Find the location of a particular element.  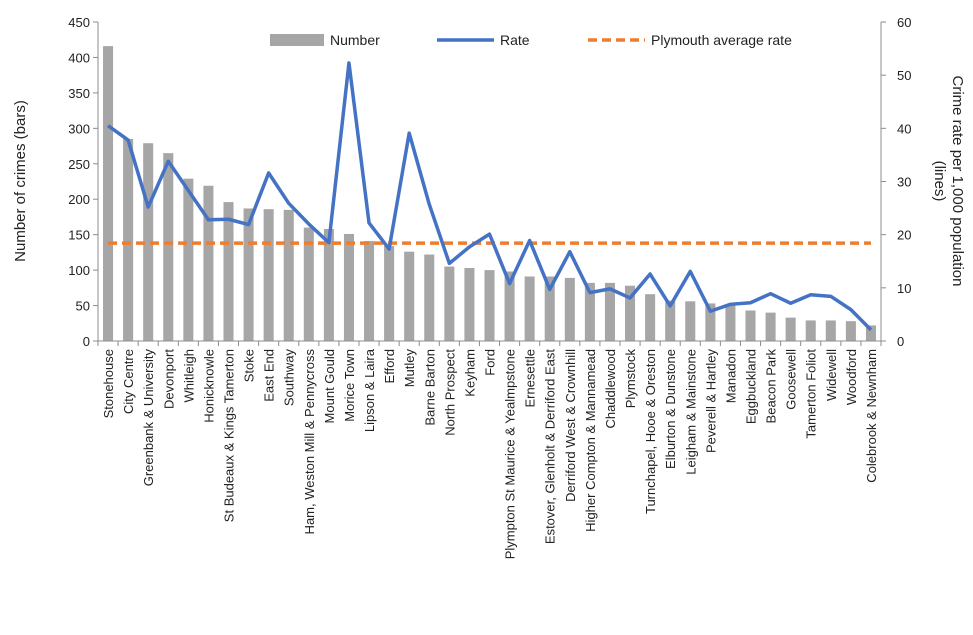

legend-label-number: Number is located at coordinates (355, 40).